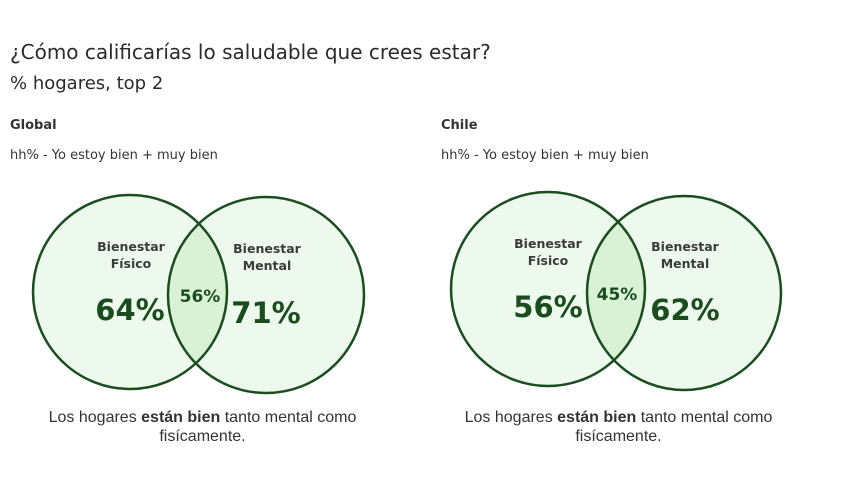  What do you see at coordinates (87, 83) in the screenshot?
I see `page-subtitle: % hogares, top 2` at bounding box center [87, 83].